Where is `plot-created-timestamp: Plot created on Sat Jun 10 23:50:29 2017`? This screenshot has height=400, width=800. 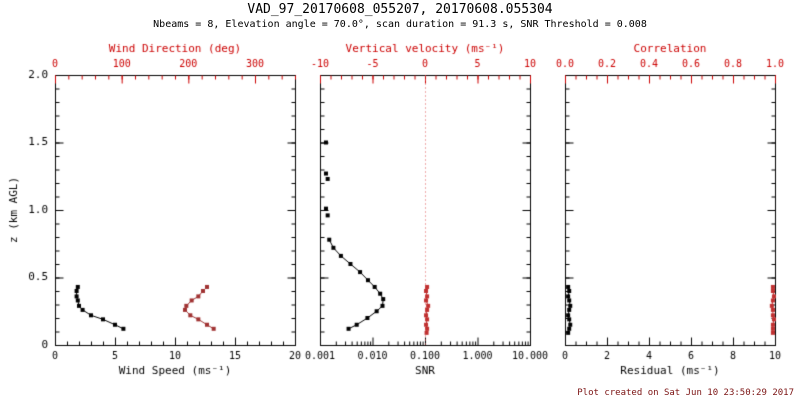 plot-created-timestamp: Plot created on Sat Jun 10 23:50:29 2017 is located at coordinates (685, 393).